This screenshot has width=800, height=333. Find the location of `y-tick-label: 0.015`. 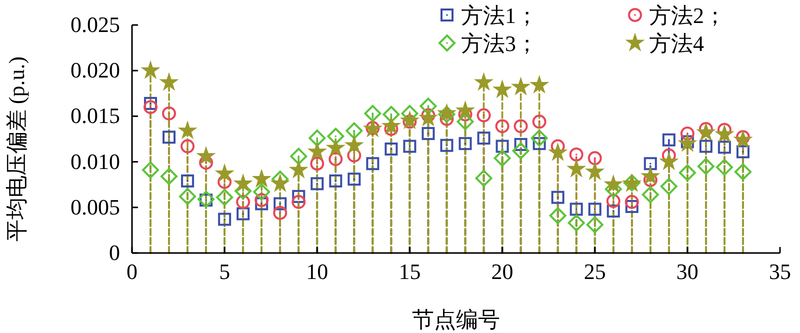

y-tick-label: 0.015 is located at coordinates (95, 115).